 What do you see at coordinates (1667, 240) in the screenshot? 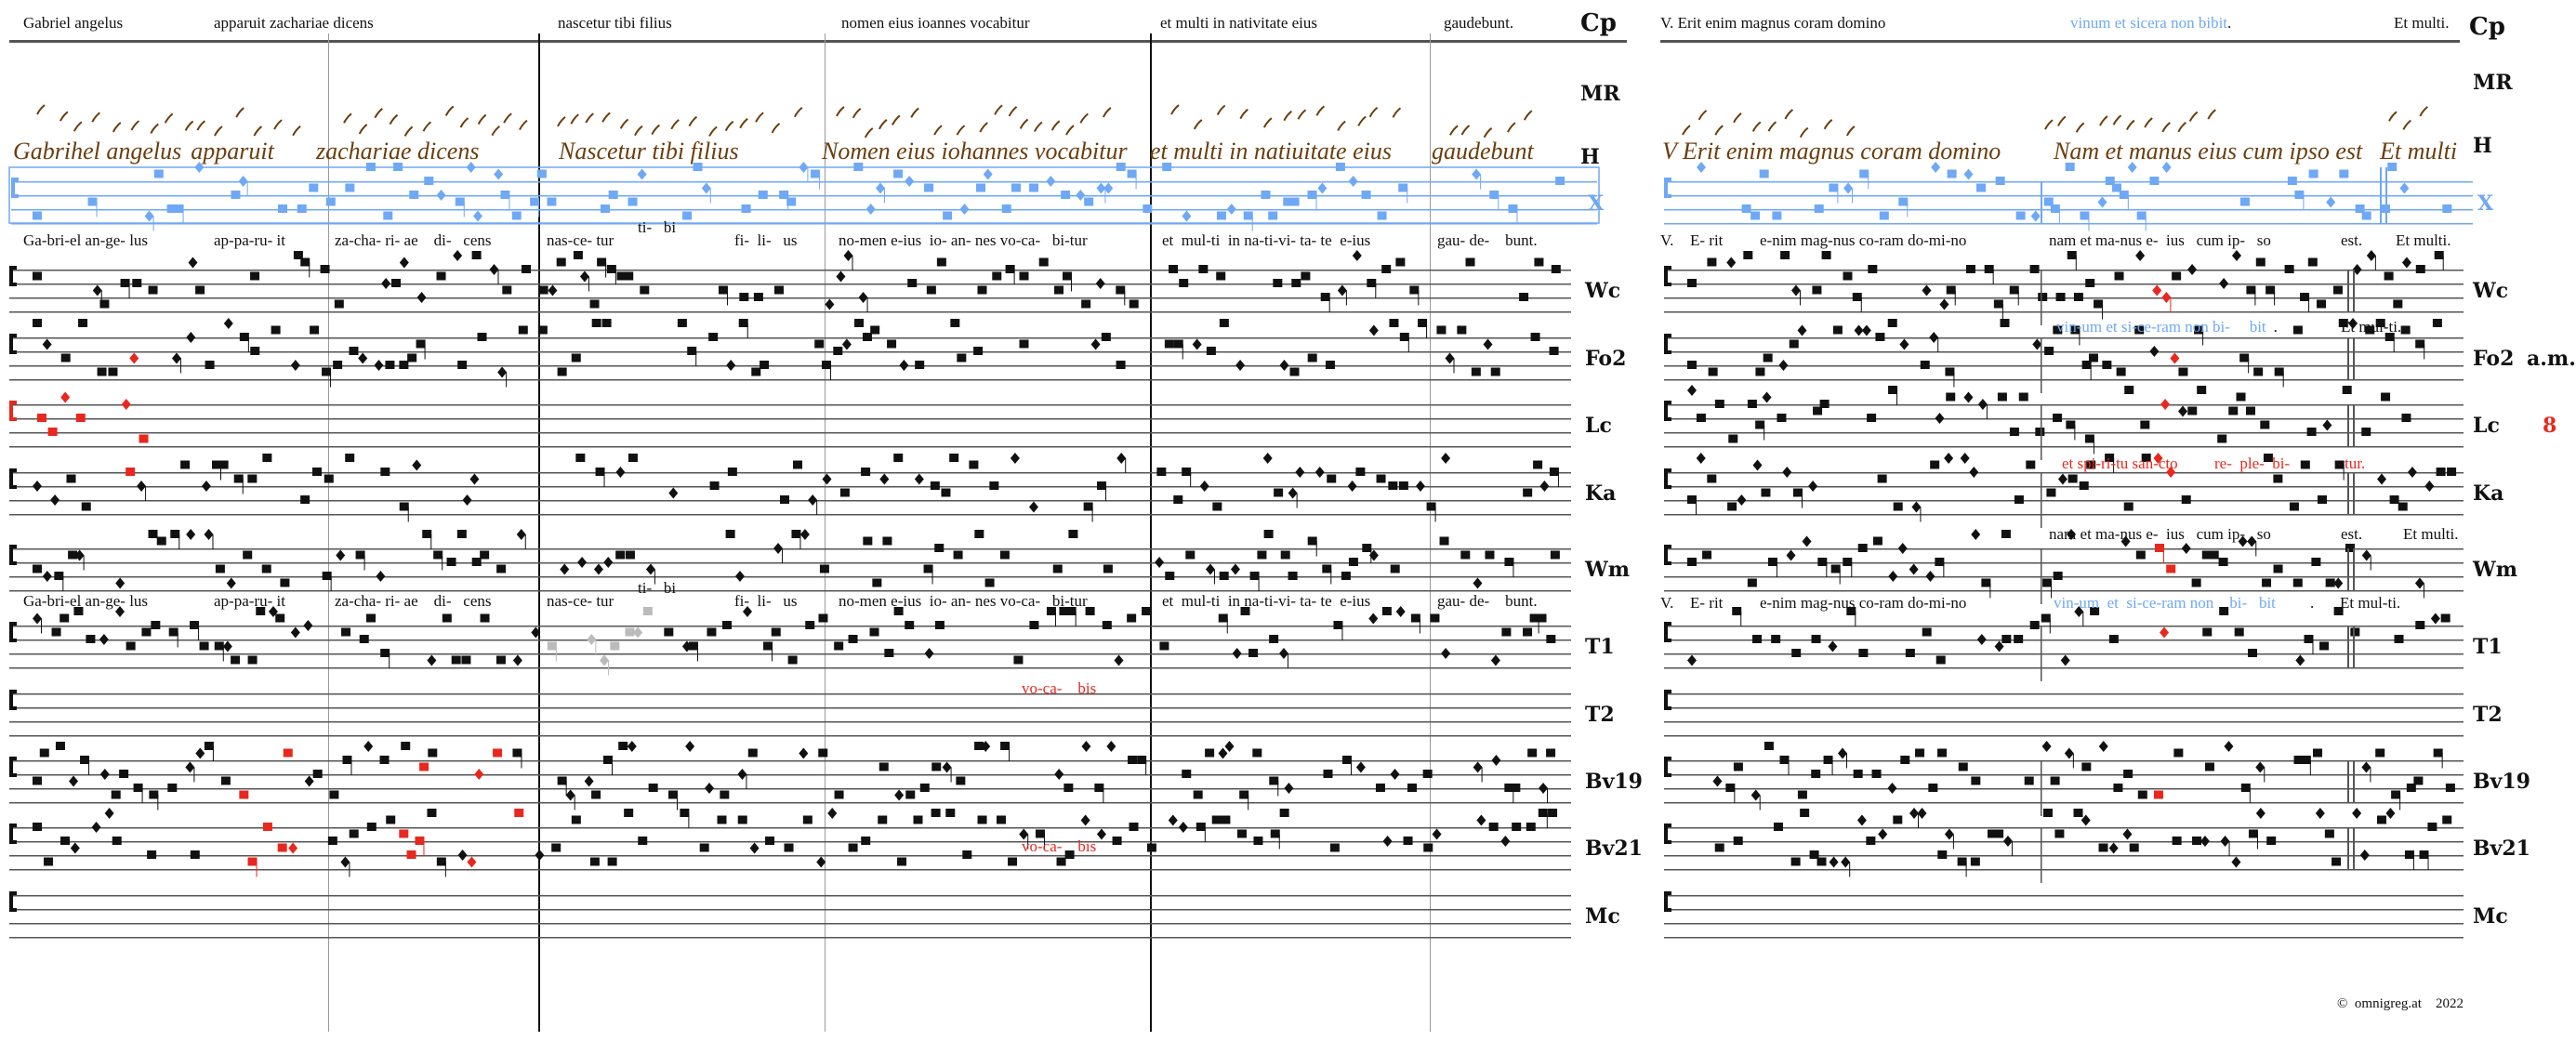
I see `lyric-syllables: V.` at bounding box center [1667, 240].